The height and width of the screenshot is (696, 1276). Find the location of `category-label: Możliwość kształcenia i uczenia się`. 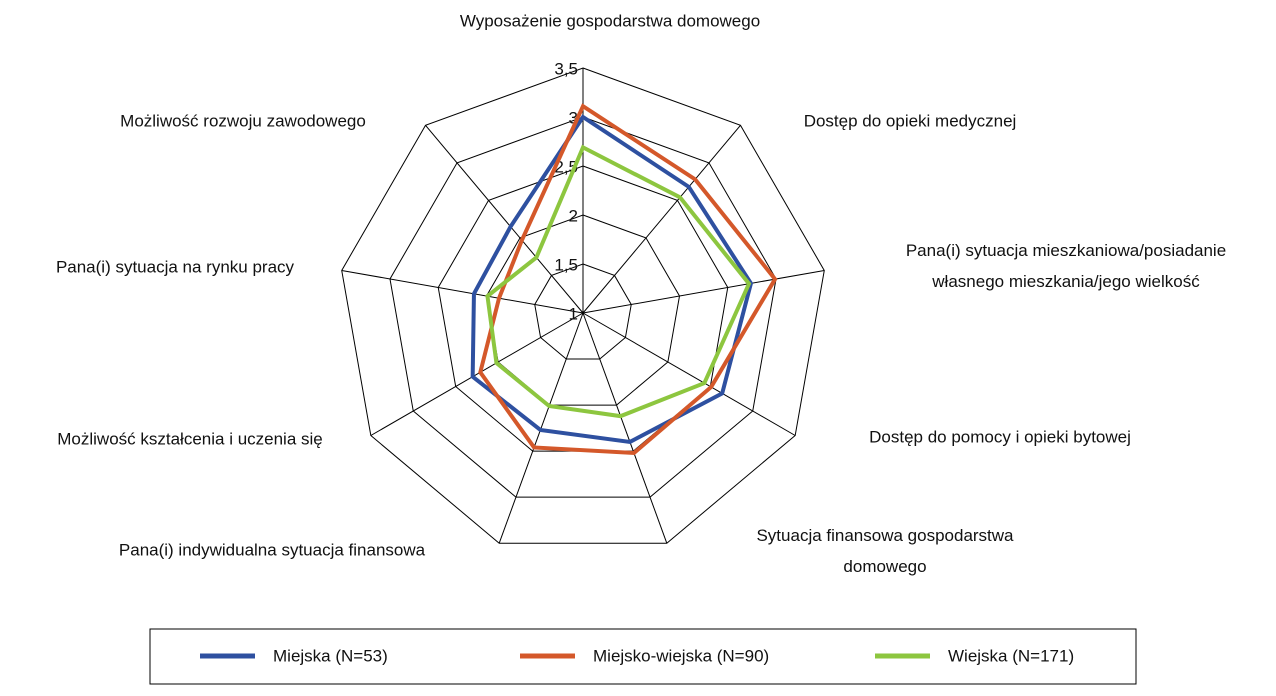

category-label: Możliwość kształcenia i uczenia się is located at coordinates (190, 438).